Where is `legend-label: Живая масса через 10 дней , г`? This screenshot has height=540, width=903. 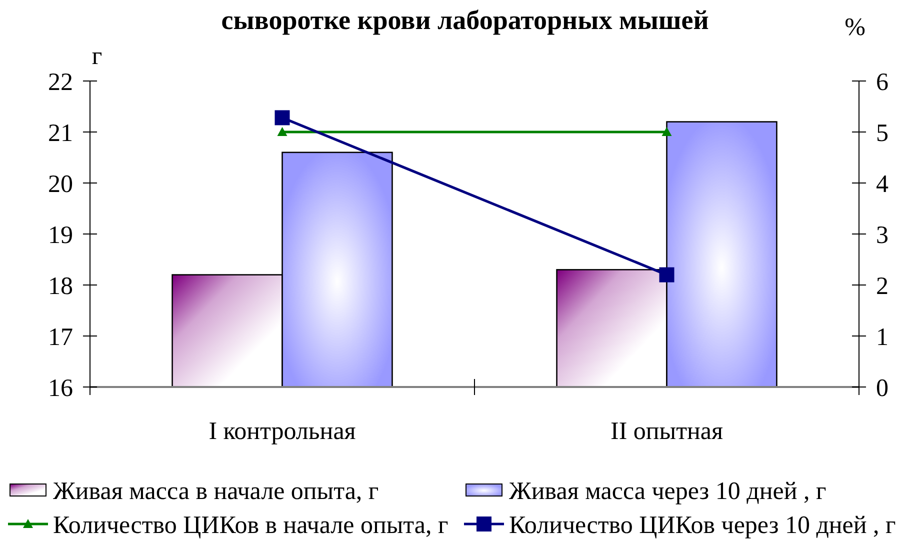 legend-label: Живая масса через 10 дней , г is located at coordinates (667, 491).